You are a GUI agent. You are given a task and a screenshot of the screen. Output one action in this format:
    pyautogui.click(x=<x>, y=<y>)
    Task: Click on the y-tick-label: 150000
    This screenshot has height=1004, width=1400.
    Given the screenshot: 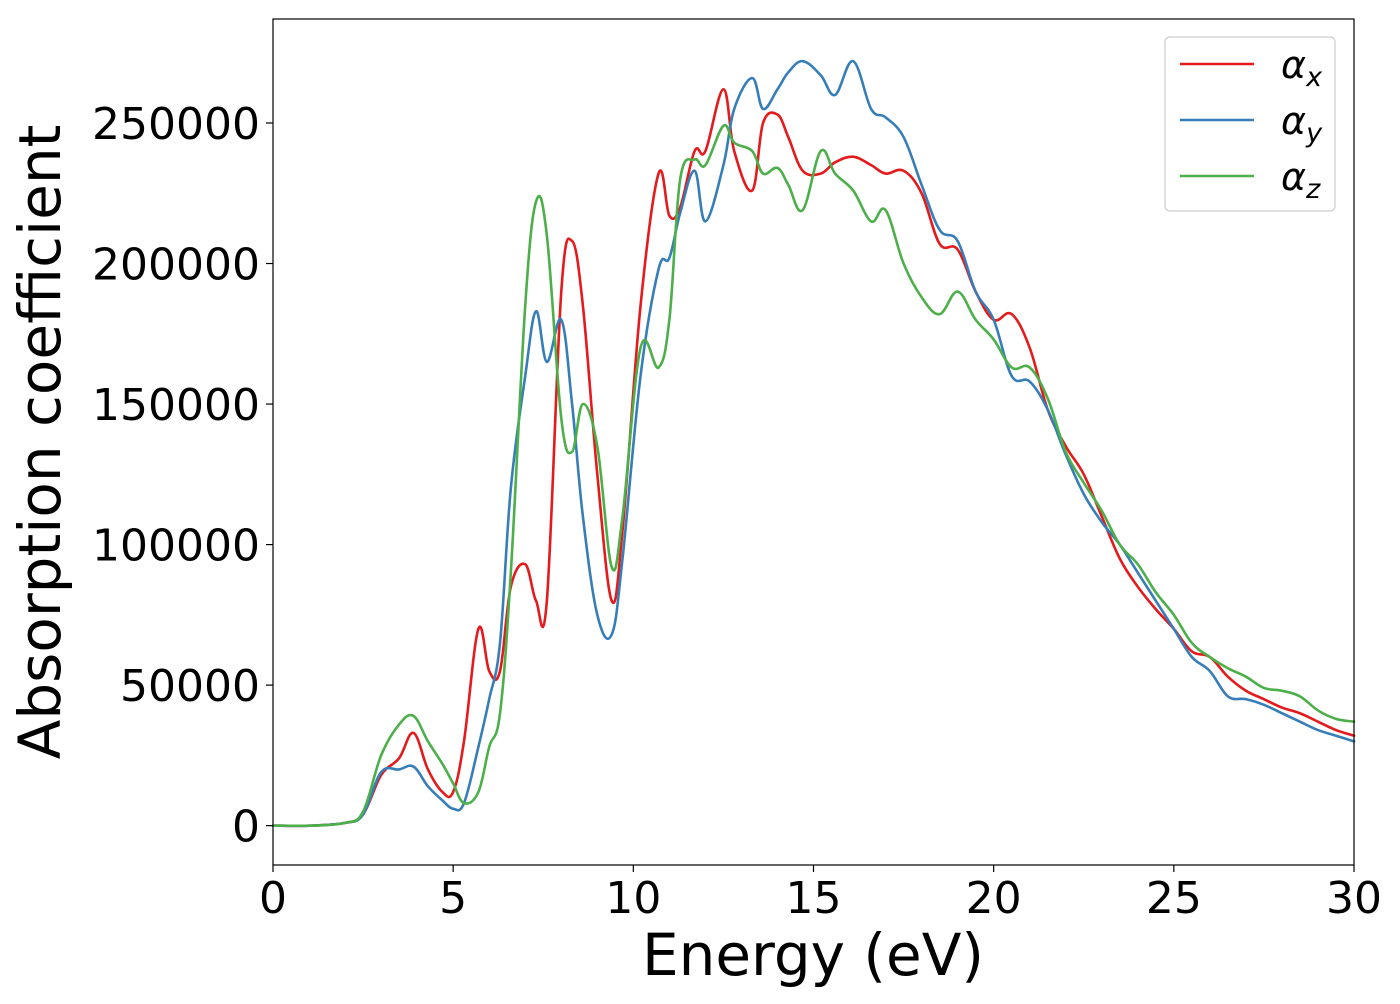 What is the action you would take?
    pyautogui.click(x=176, y=405)
    